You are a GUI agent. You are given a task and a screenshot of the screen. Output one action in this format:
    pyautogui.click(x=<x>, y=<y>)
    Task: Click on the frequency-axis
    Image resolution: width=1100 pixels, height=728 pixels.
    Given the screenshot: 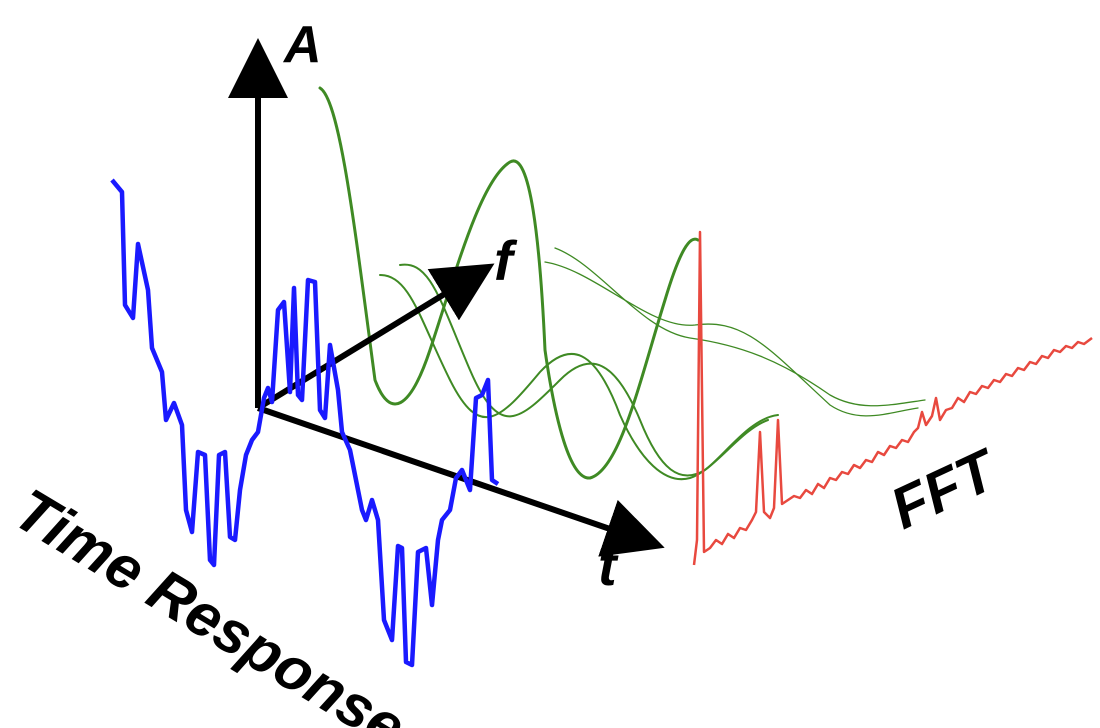 What is the action you would take?
    pyautogui.click(x=375, y=337)
    